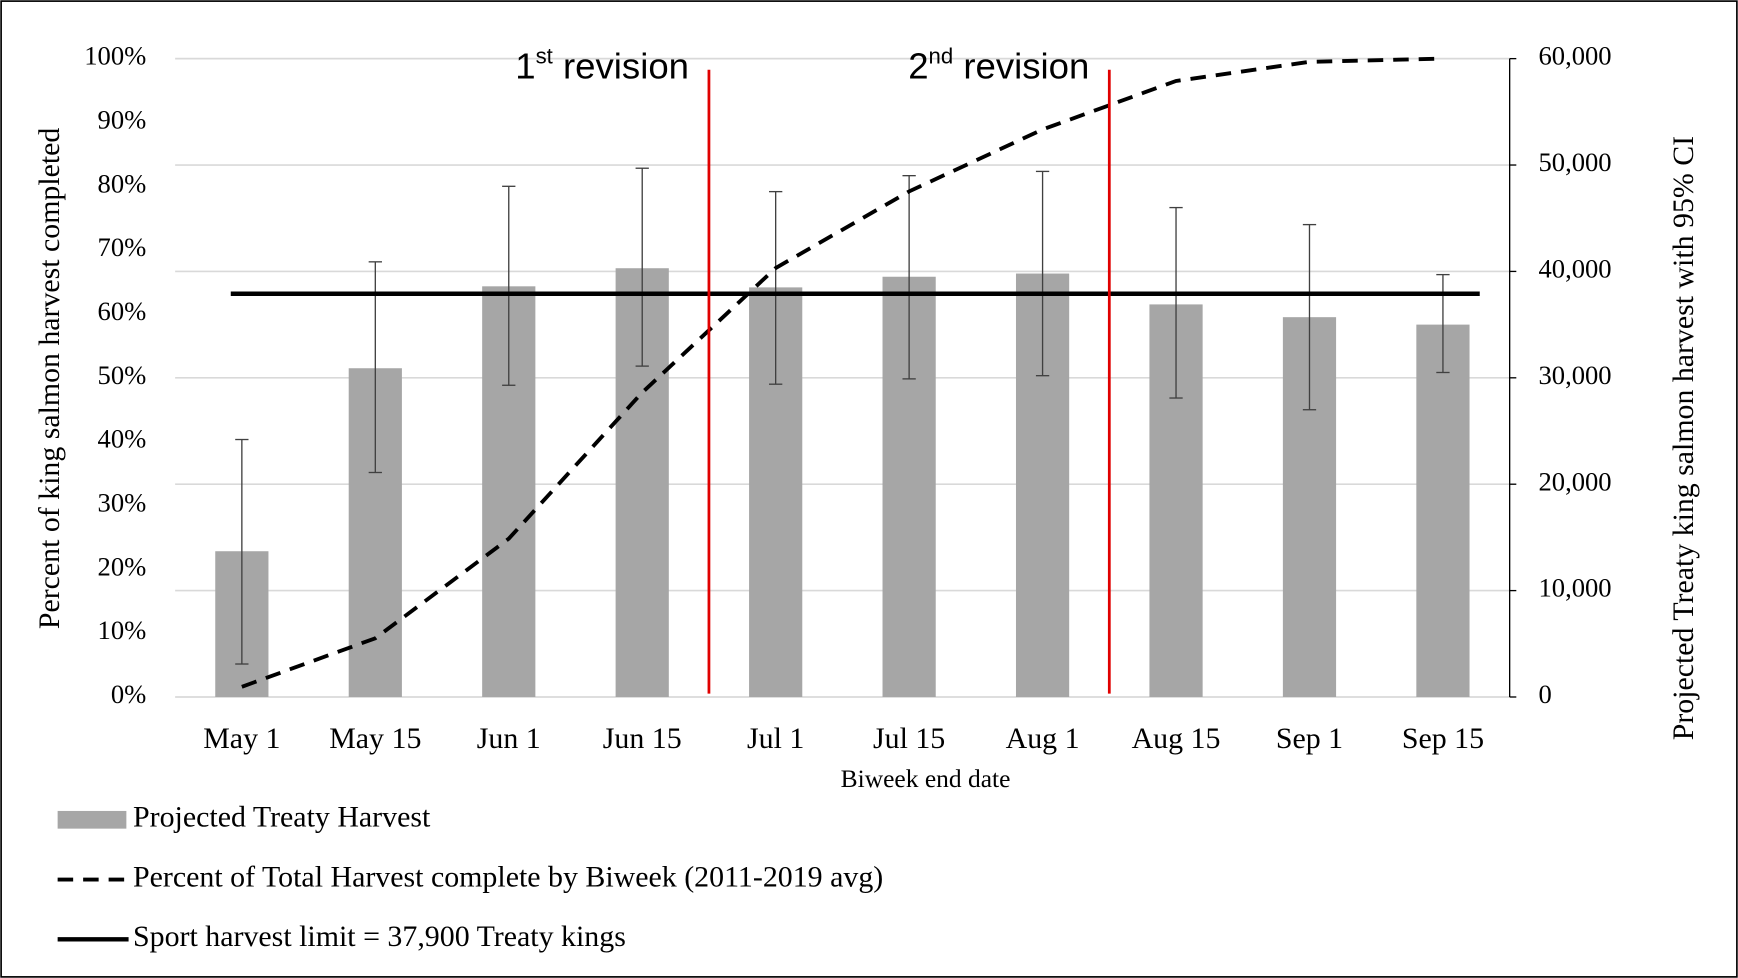 The height and width of the screenshot is (978, 1738). Describe the element at coordinates (918, 65) in the screenshot. I see `revision-number: 2` at that location.